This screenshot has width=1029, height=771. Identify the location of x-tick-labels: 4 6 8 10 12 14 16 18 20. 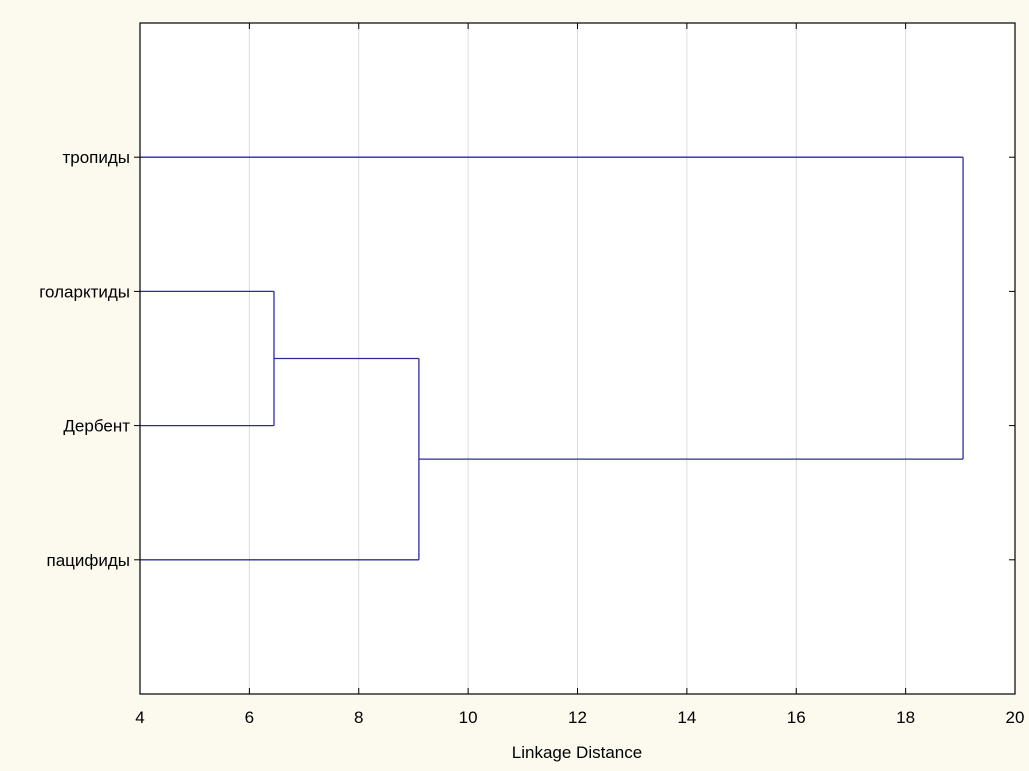
(579, 717).